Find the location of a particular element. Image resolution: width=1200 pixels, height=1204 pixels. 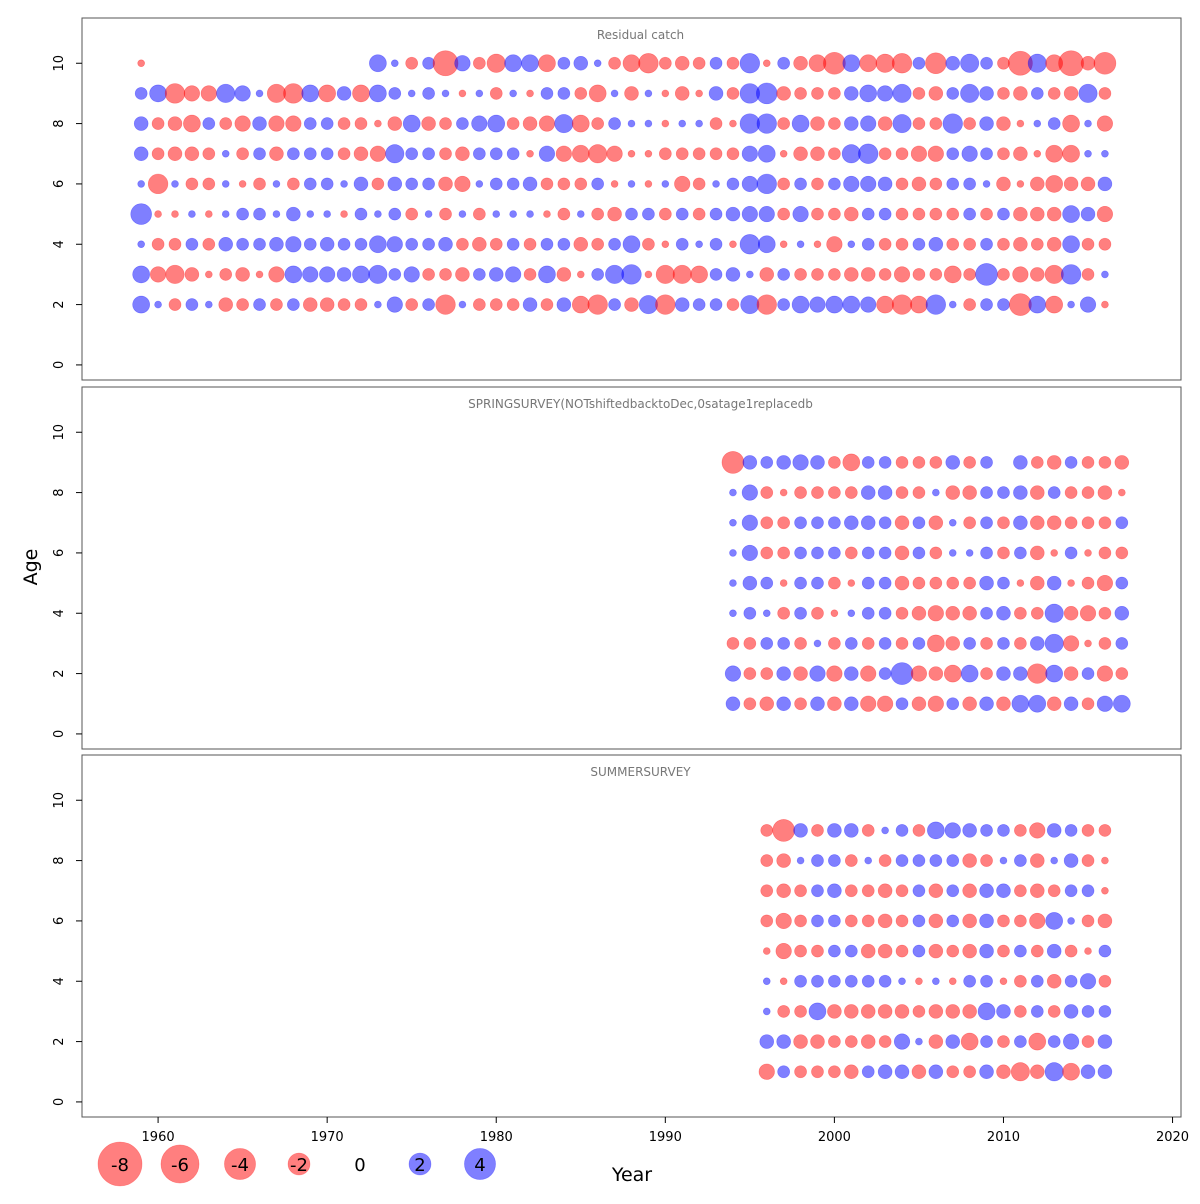

y-tick-label: 4 is located at coordinates (59, 613).